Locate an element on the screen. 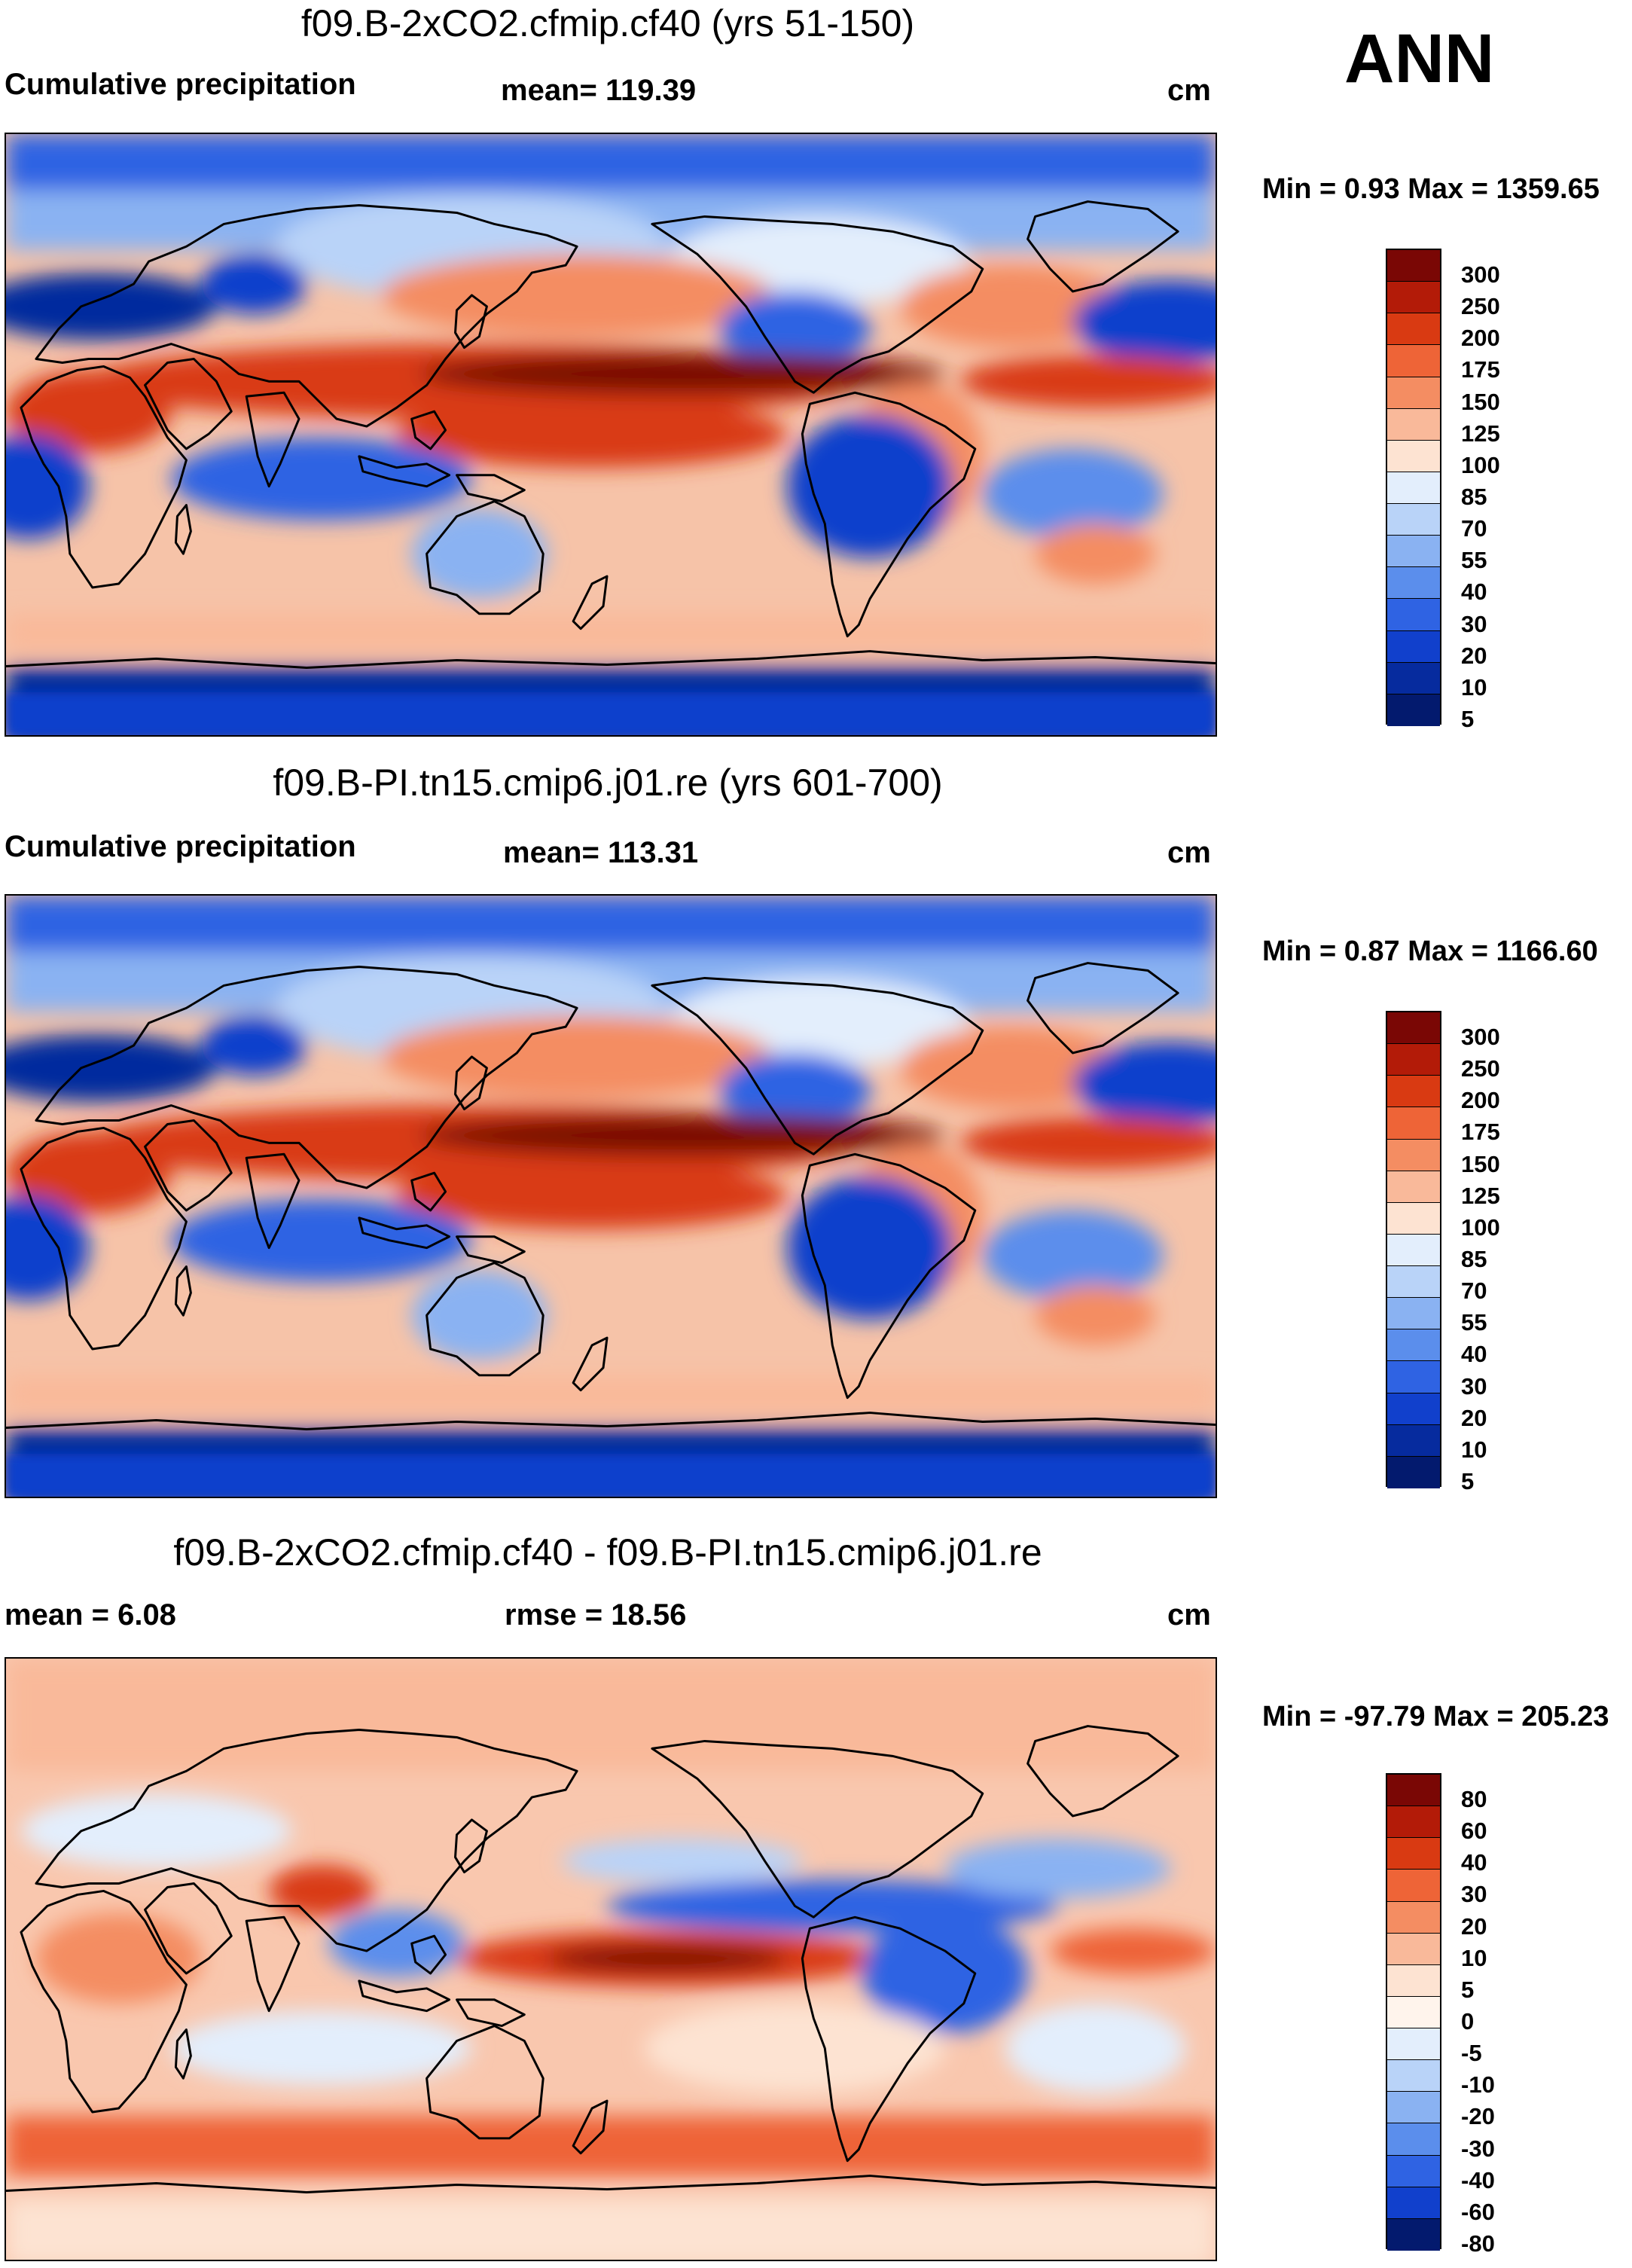 The width and height of the screenshot is (1632, 2268). panel3-colorbar-tick-label: 10 is located at coordinates (1474, 1958).